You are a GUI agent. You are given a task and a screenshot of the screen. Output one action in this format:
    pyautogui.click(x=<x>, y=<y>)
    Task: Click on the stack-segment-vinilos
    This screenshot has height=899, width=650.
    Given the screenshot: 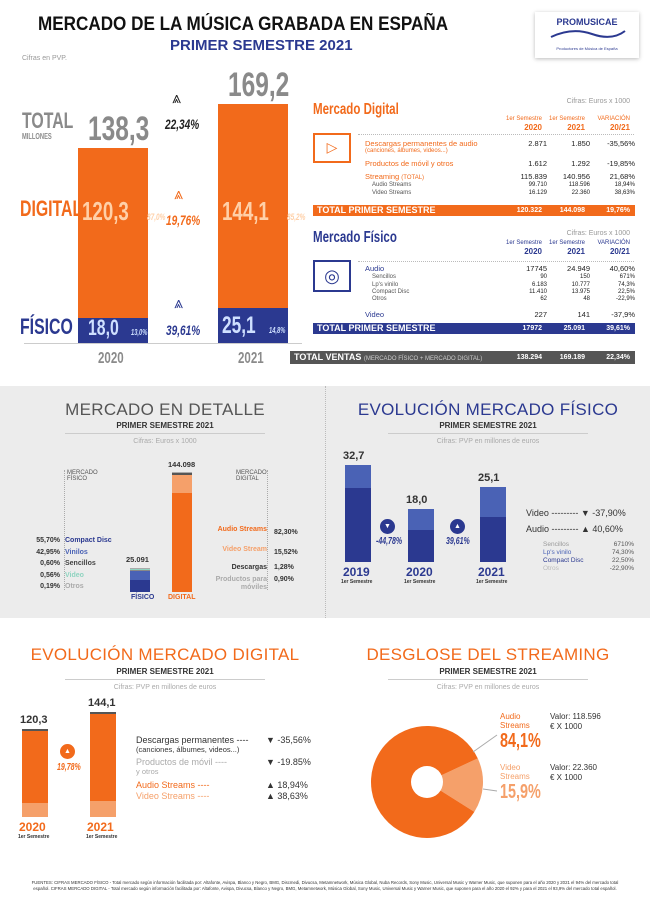 What is the action you would take?
    pyautogui.click(x=140, y=576)
    